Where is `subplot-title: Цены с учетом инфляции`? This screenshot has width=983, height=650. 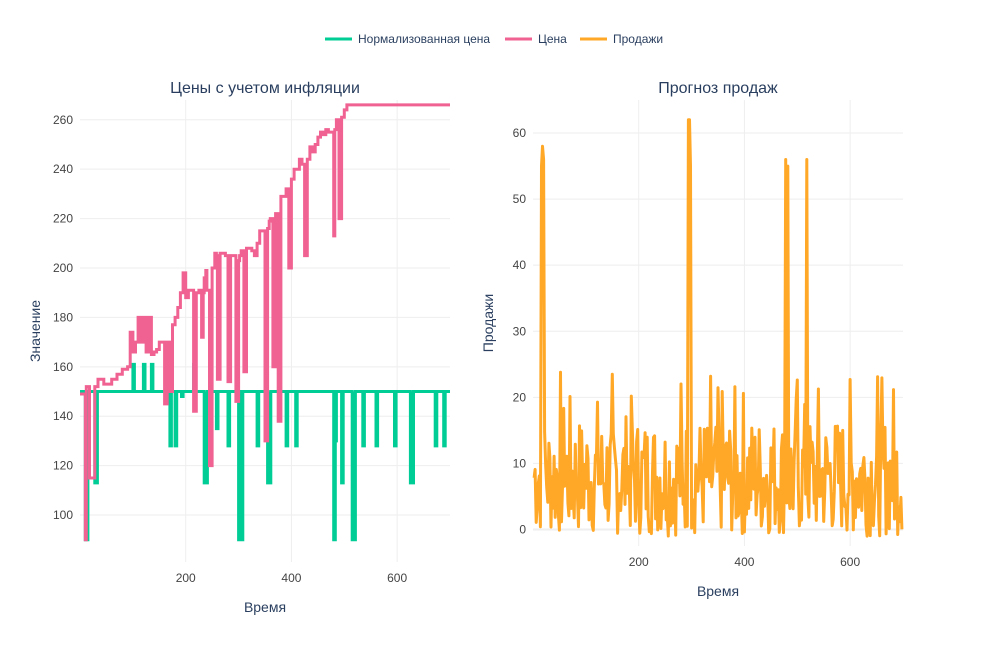 subplot-title: Цены с учетом инфляции is located at coordinates (265, 88).